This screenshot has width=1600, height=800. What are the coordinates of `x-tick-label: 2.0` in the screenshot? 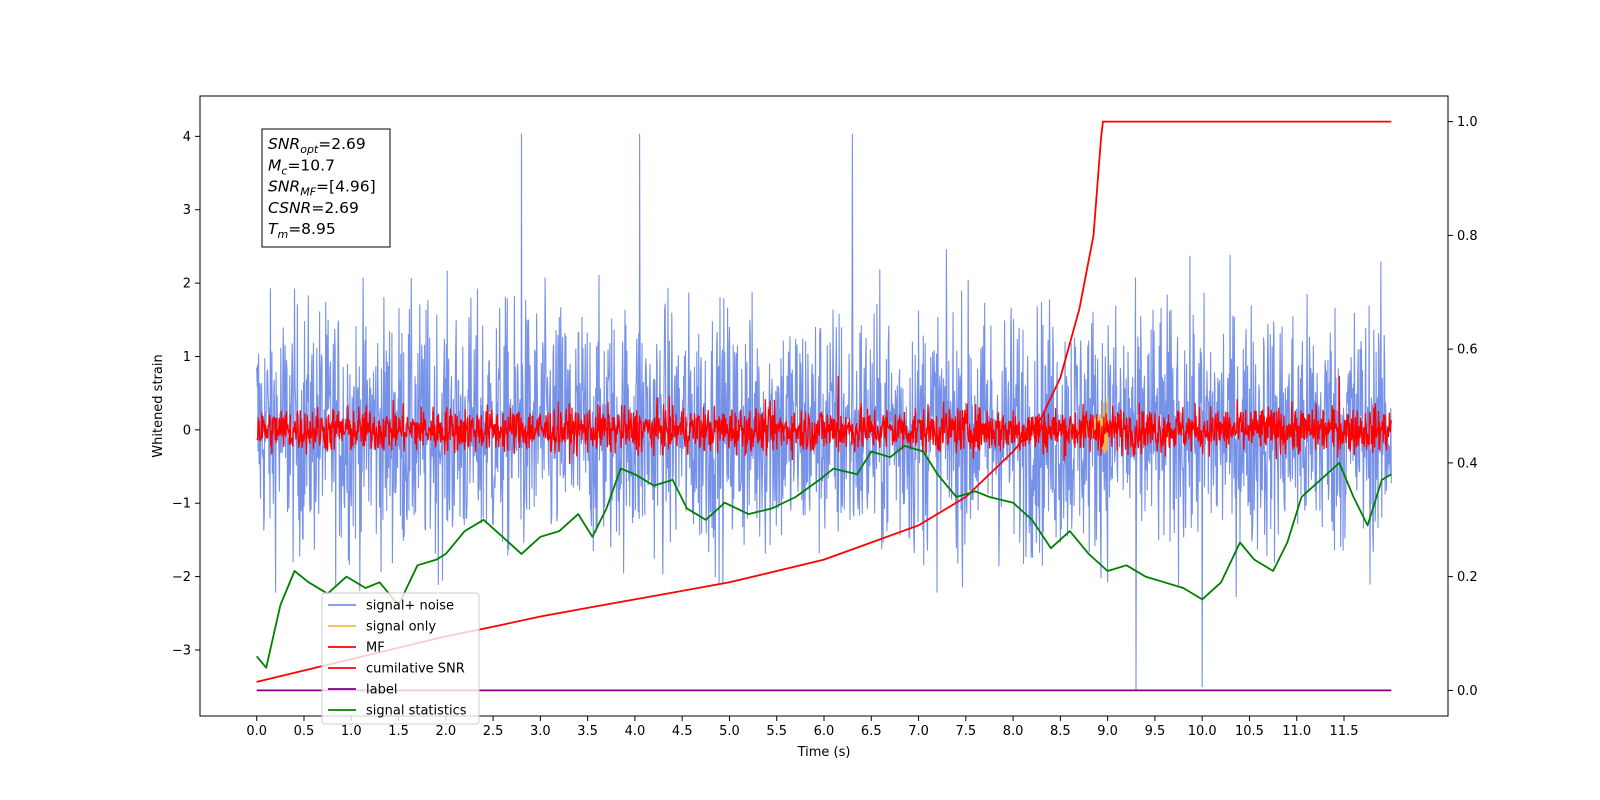 It's located at (445, 731).